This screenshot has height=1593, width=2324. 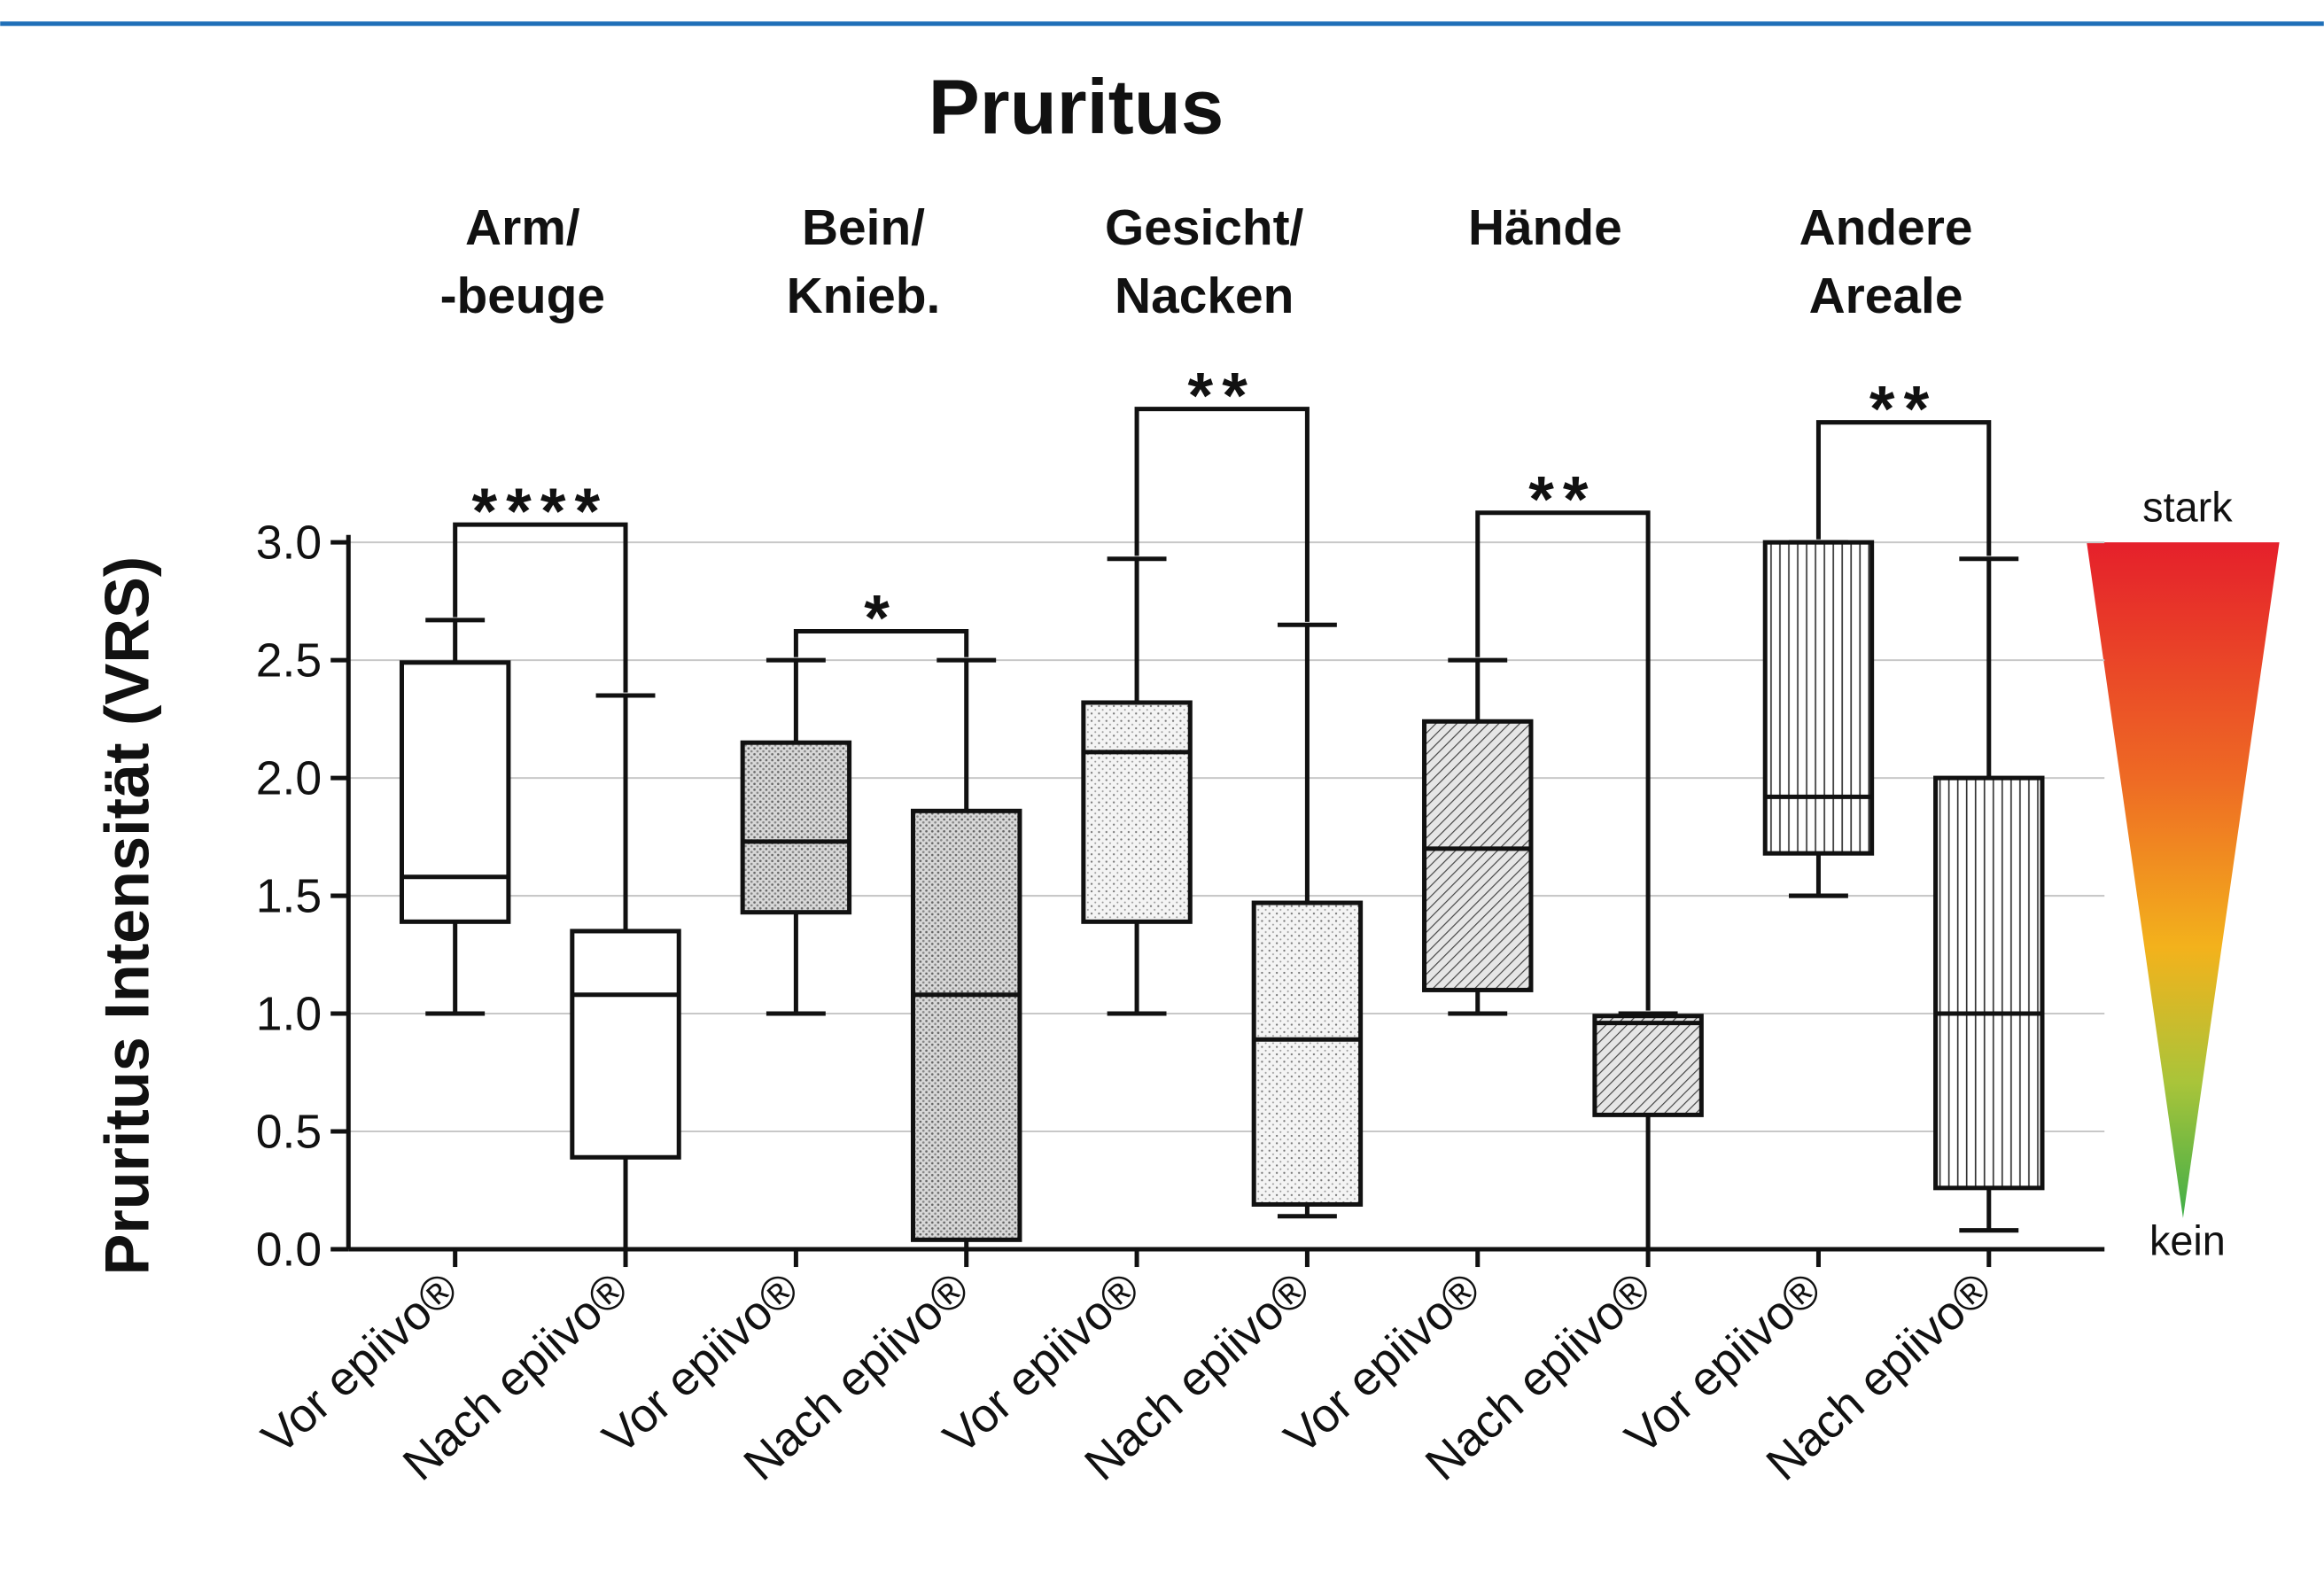 I want to click on group-label: Areale, so click(x=1886, y=296).